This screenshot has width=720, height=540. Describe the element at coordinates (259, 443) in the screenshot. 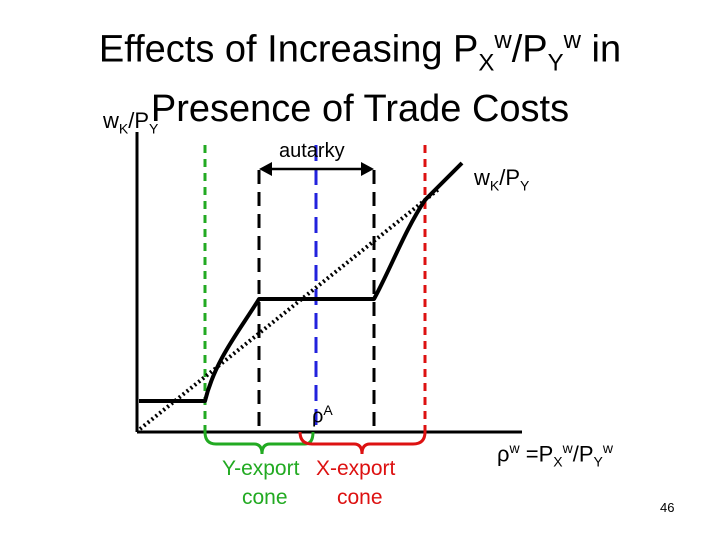

I see `y-export-cone-brace` at that location.